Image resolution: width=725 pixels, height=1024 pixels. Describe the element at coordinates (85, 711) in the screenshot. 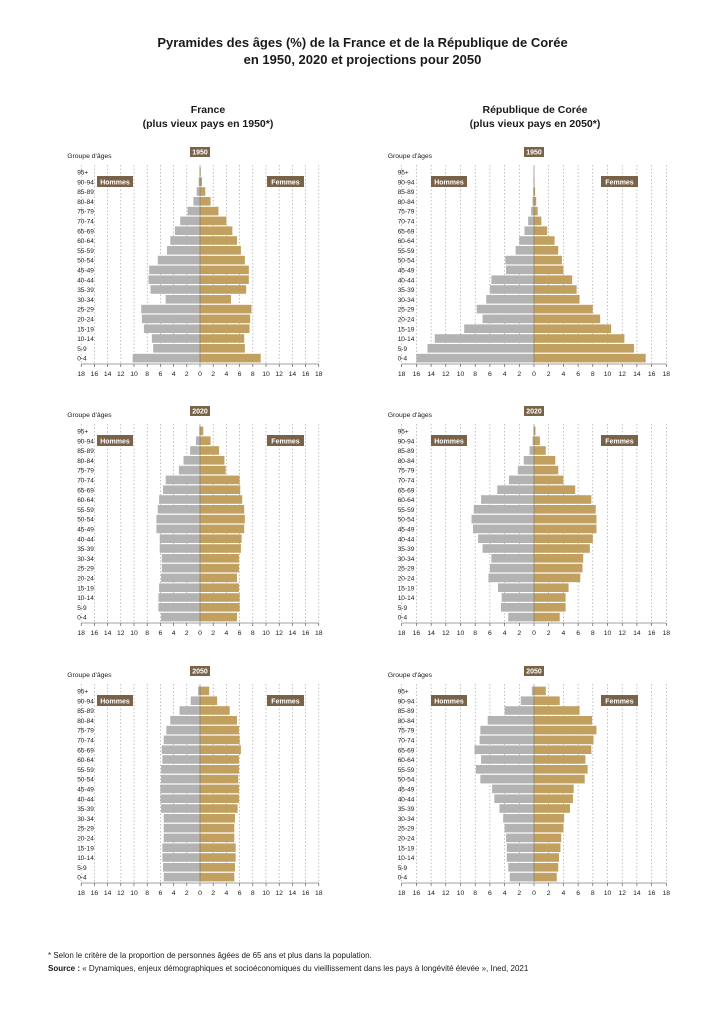

I see `age-group-label: 85-89` at that location.